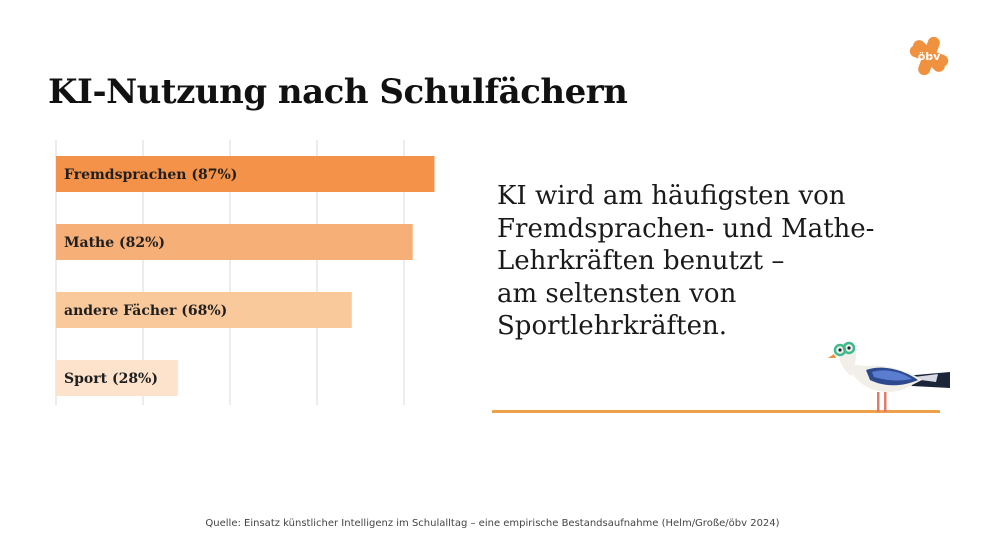 Image resolution: width=985 pixels, height=550 pixels. What do you see at coordinates (641, 261) in the screenshot?
I see `statement-line: Lehrkräften benutzt –` at bounding box center [641, 261].